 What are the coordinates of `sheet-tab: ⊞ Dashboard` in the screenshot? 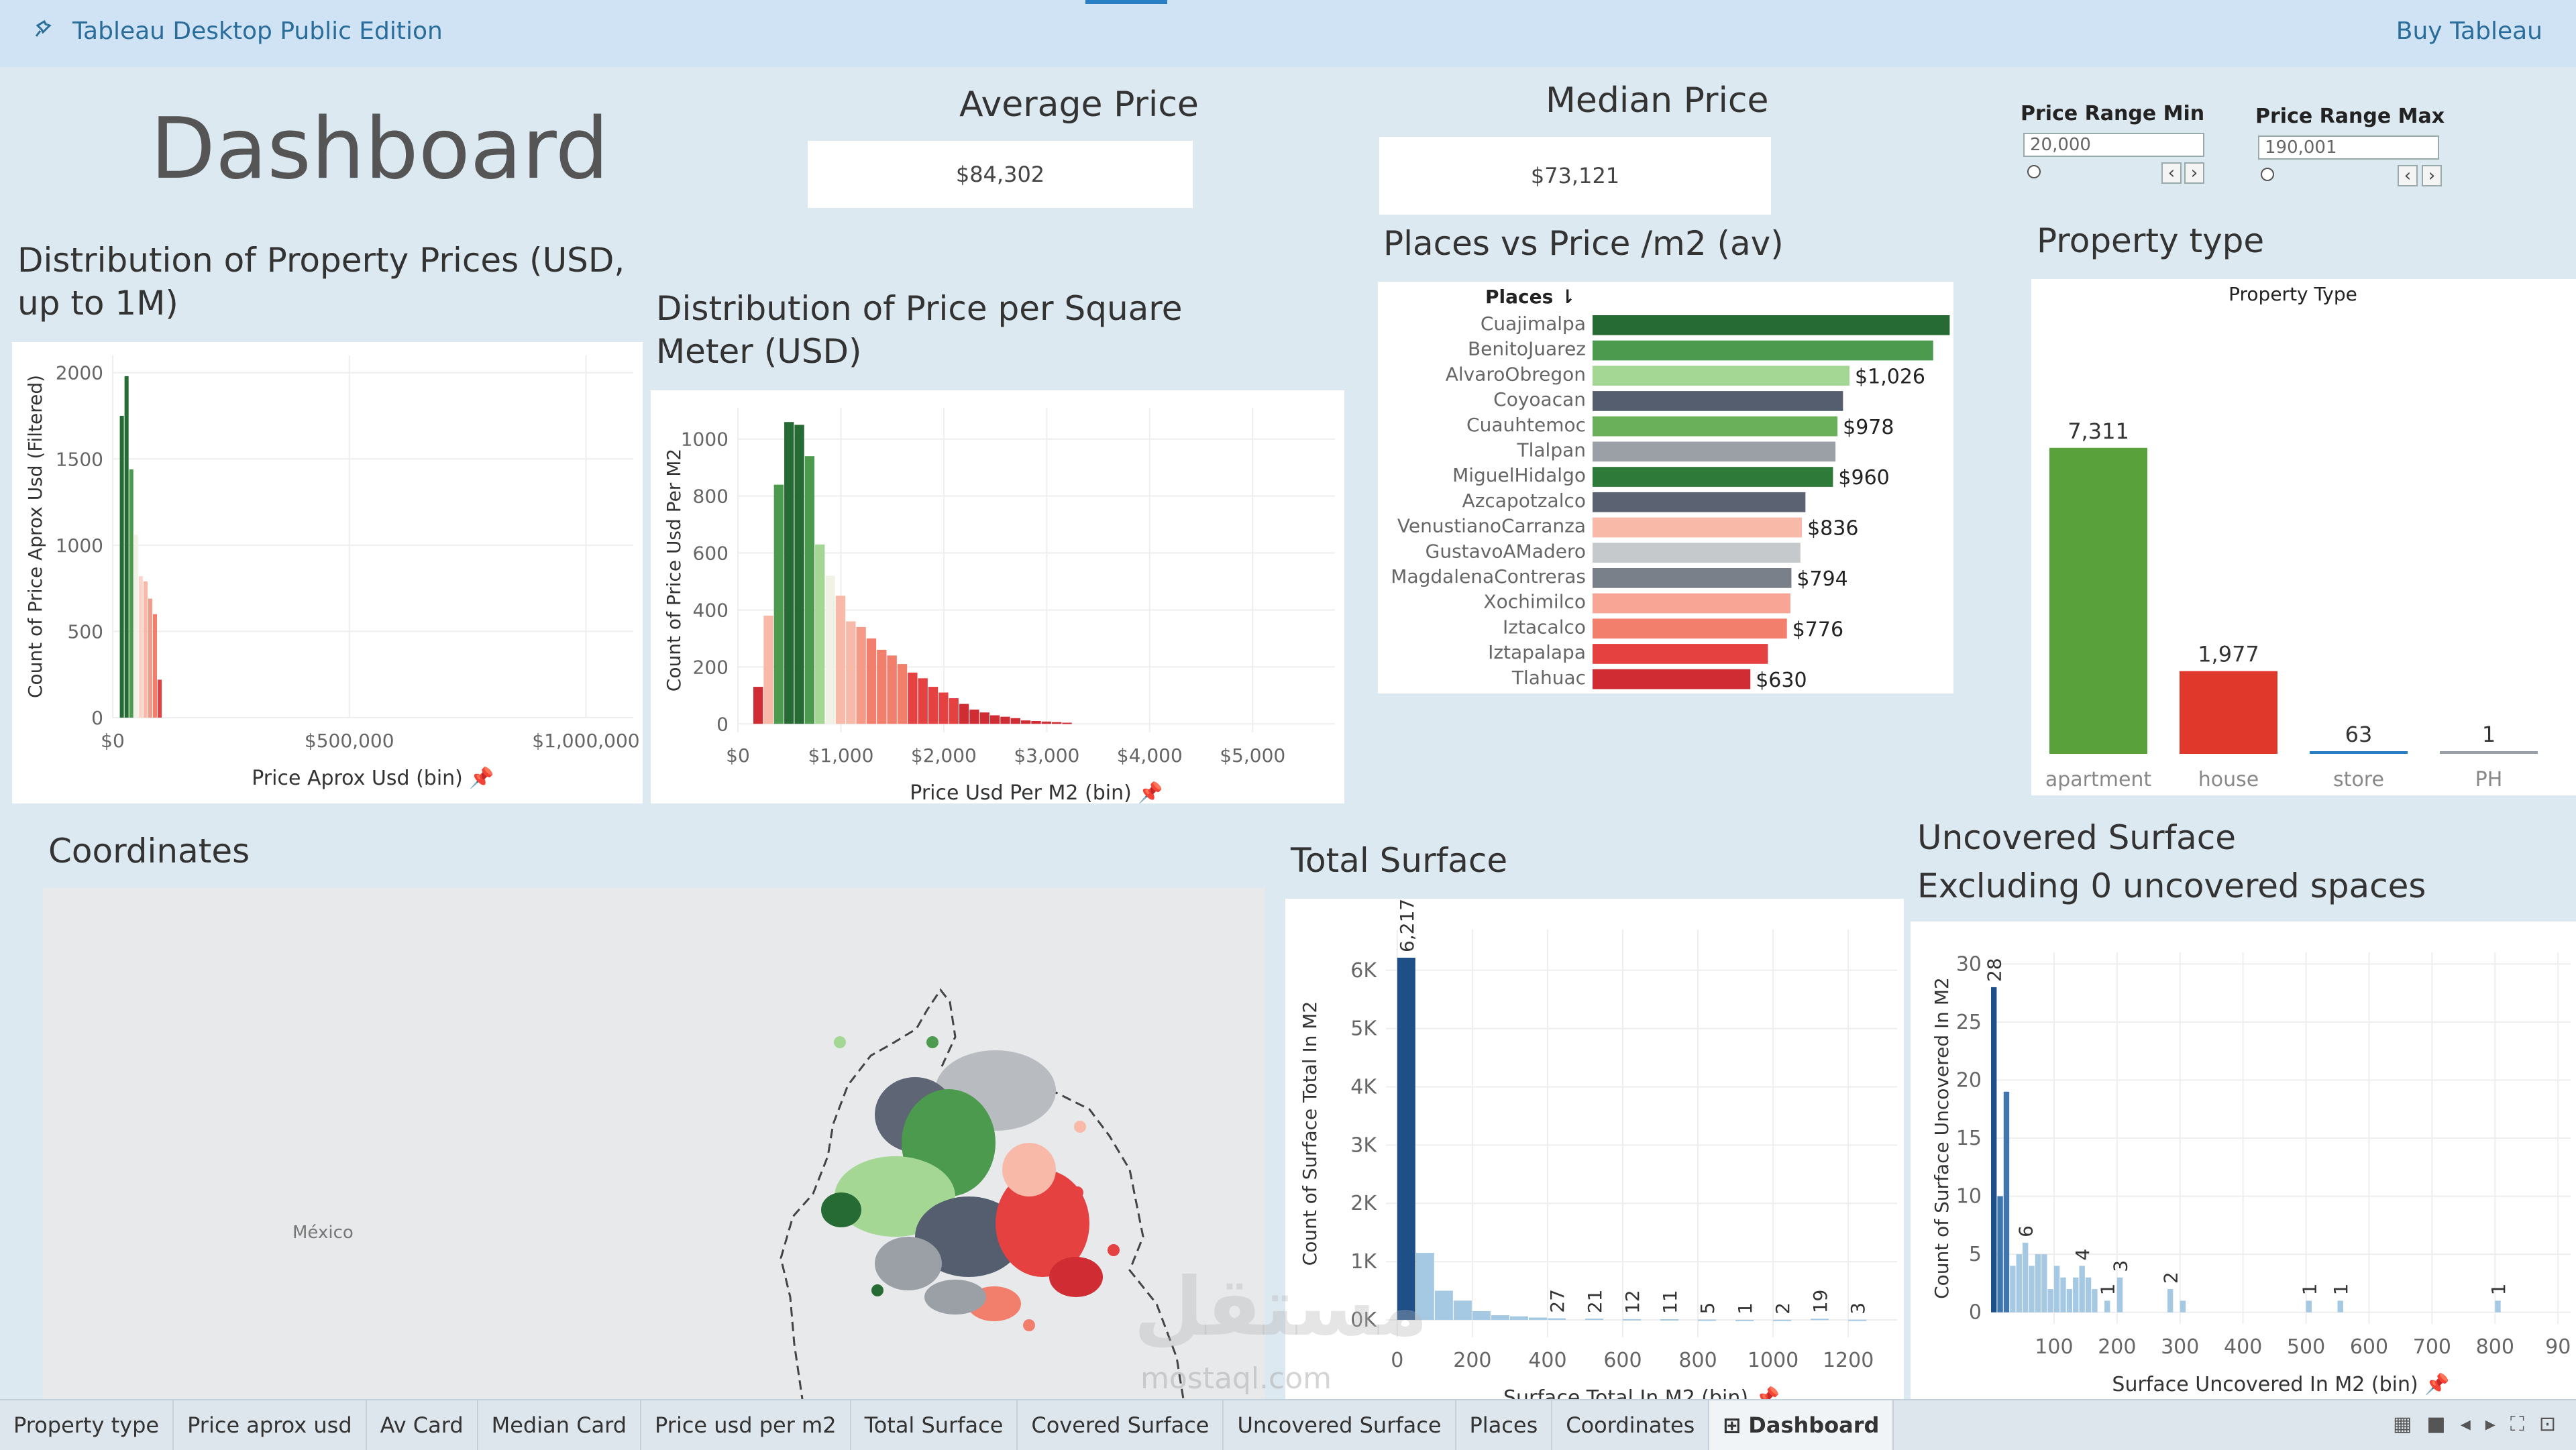 It's located at (1801, 1425).